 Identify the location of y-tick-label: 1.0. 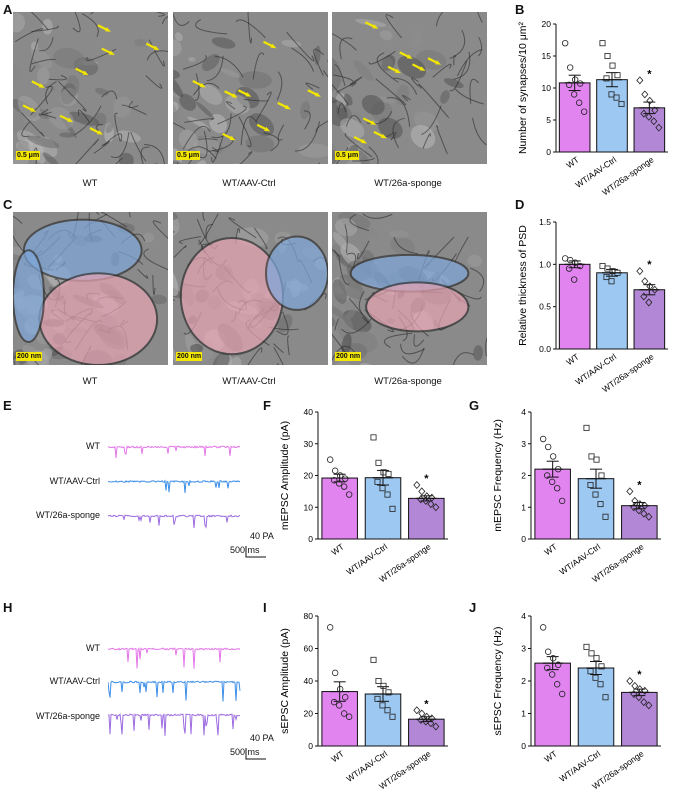
(545, 264).